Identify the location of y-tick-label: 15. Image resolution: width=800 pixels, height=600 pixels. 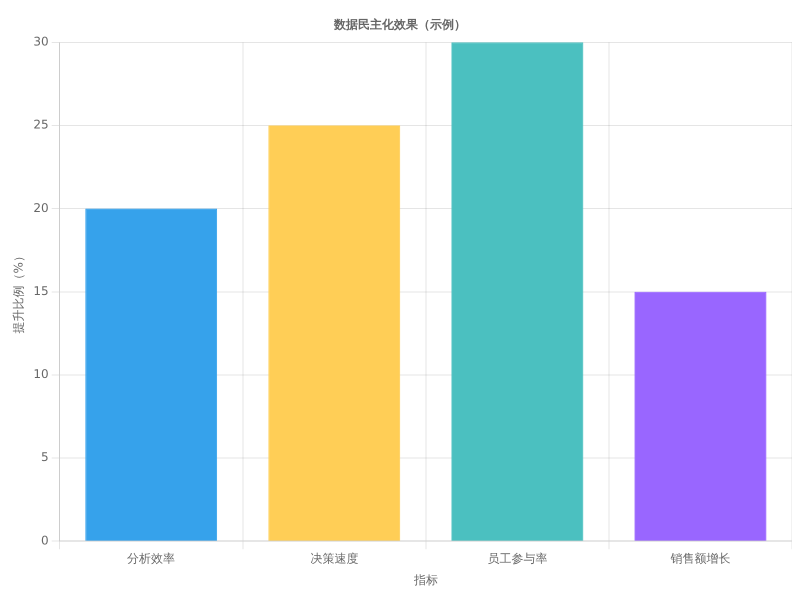
(41, 291).